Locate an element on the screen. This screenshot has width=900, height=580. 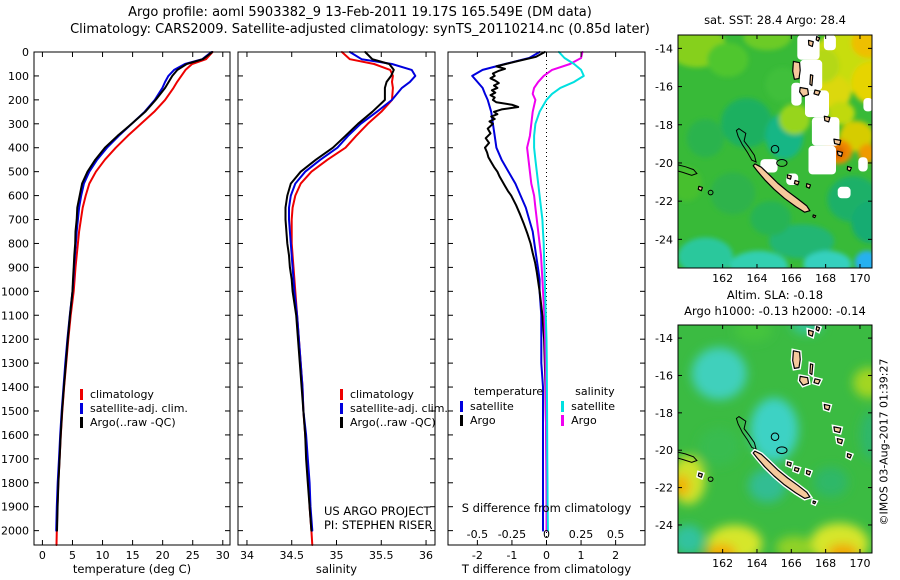
xlabel-t-difference: T difference from climatology is located at coordinates (546, 569).